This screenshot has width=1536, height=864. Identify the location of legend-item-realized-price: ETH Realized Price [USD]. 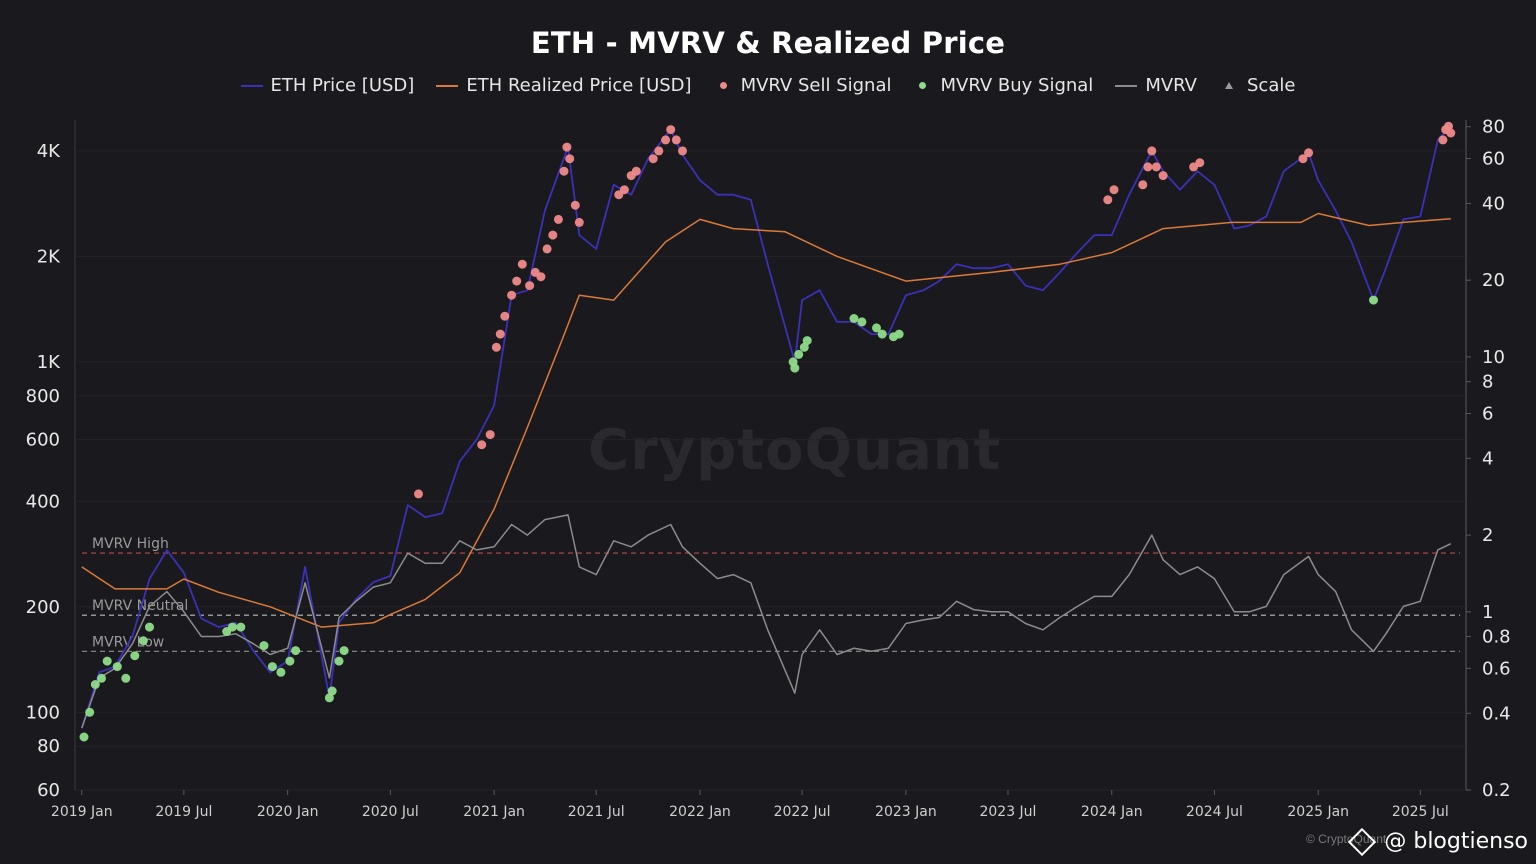
(564, 85).